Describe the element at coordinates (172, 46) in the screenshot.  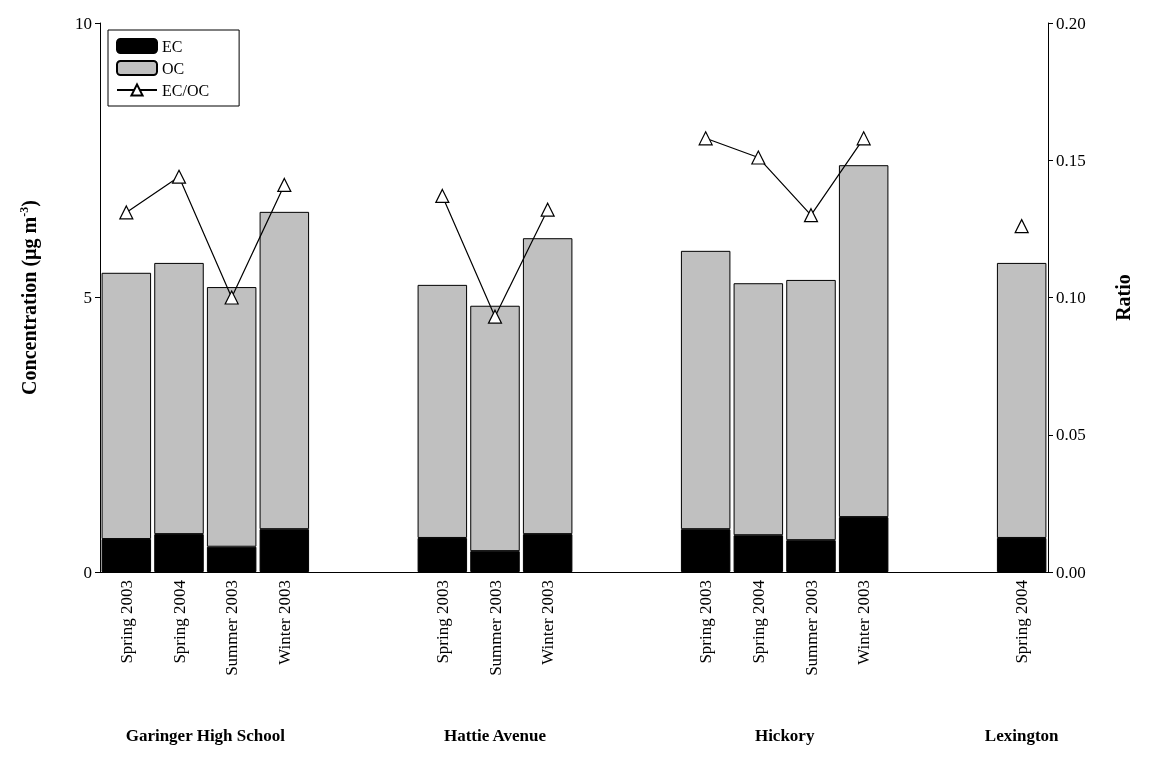
I see `legend-label: EC` at that location.